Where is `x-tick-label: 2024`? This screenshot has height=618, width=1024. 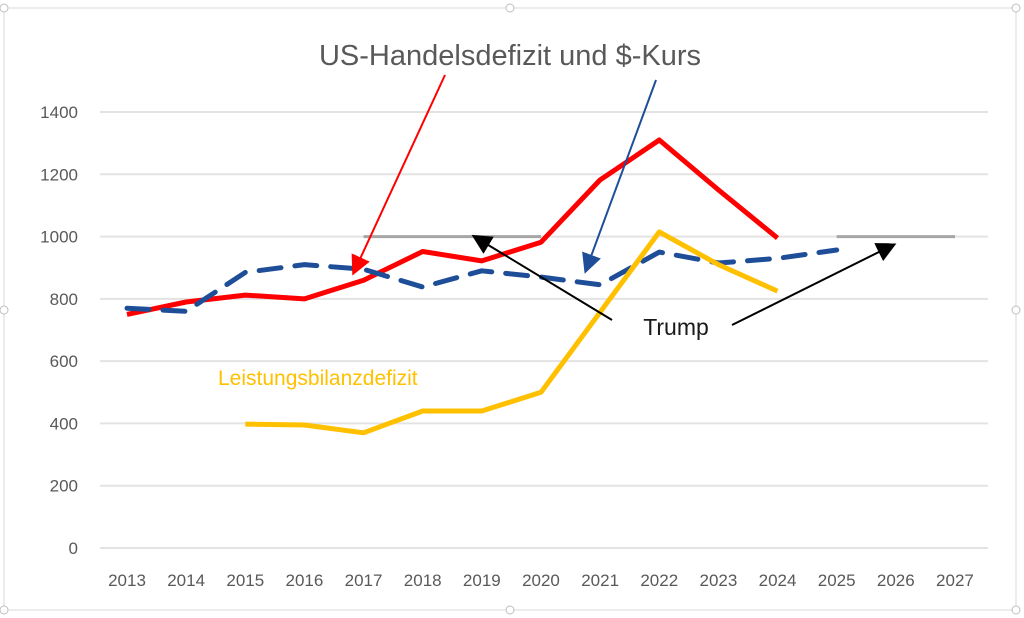 x-tick-label: 2024 is located at coordinates (778, 580).